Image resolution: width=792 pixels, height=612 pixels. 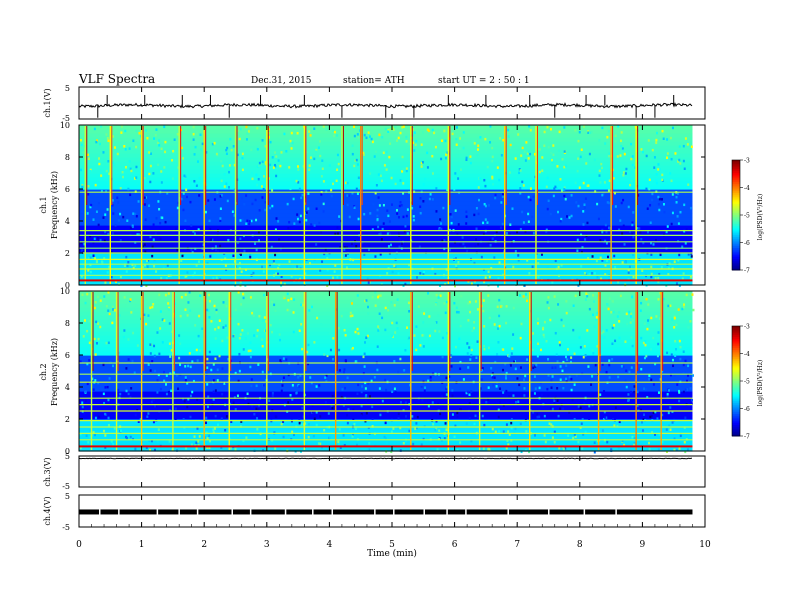 What do you see at coordinates (47, 102) in the screenshot?
I see `ch1-ylabel: ch.1(V)` at bounding box center [47, 102].